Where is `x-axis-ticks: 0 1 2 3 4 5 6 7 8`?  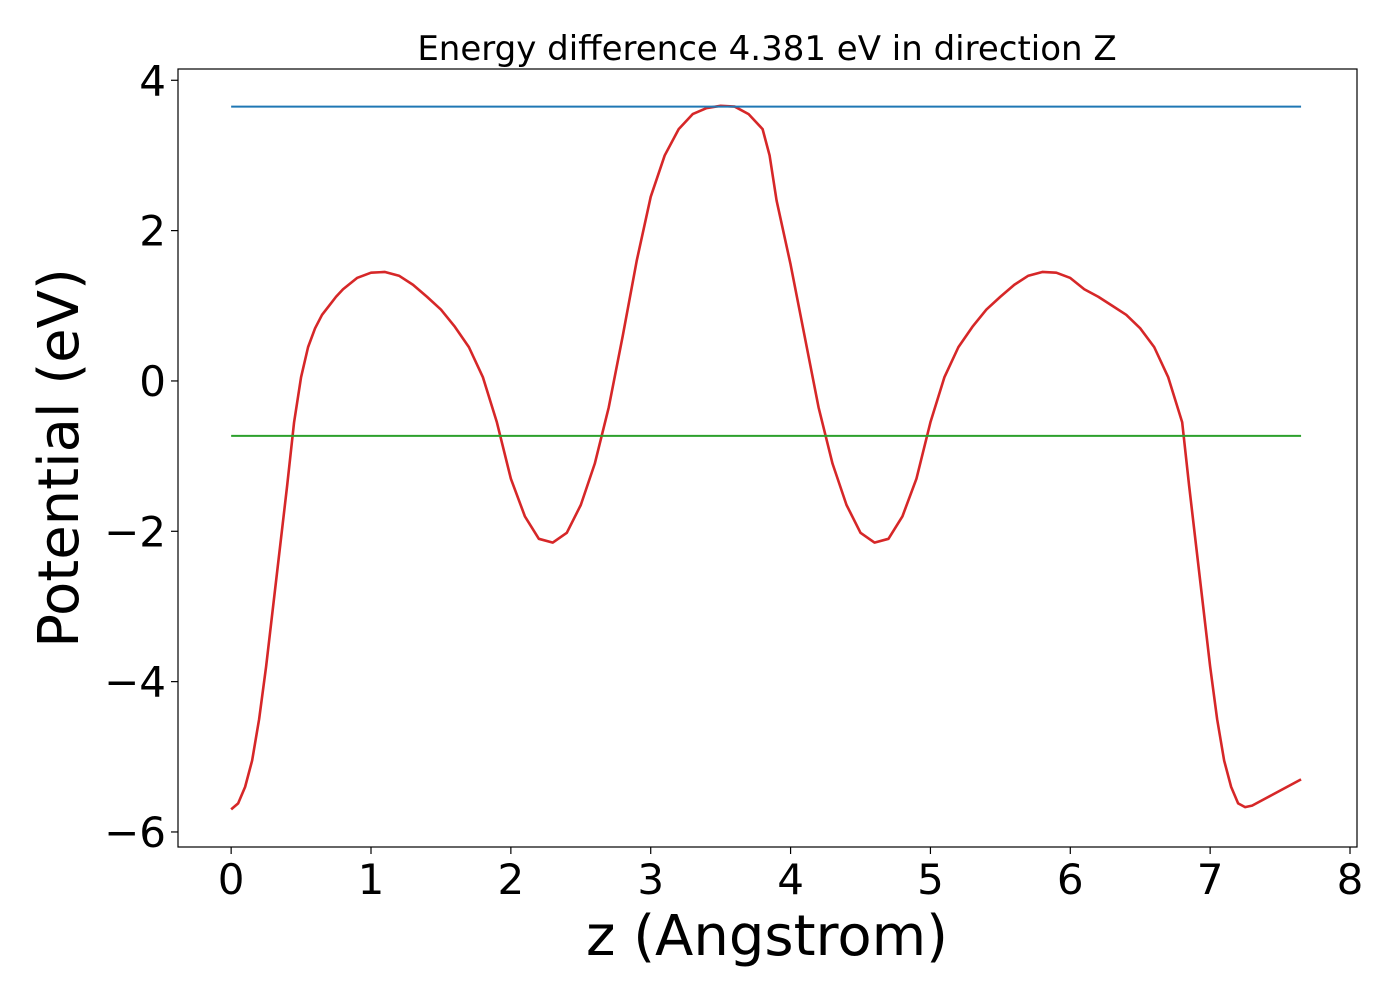 x-axis-ticks: 0 1 2 3 4 5 6 7 8 is located at coordinates (791, 875).